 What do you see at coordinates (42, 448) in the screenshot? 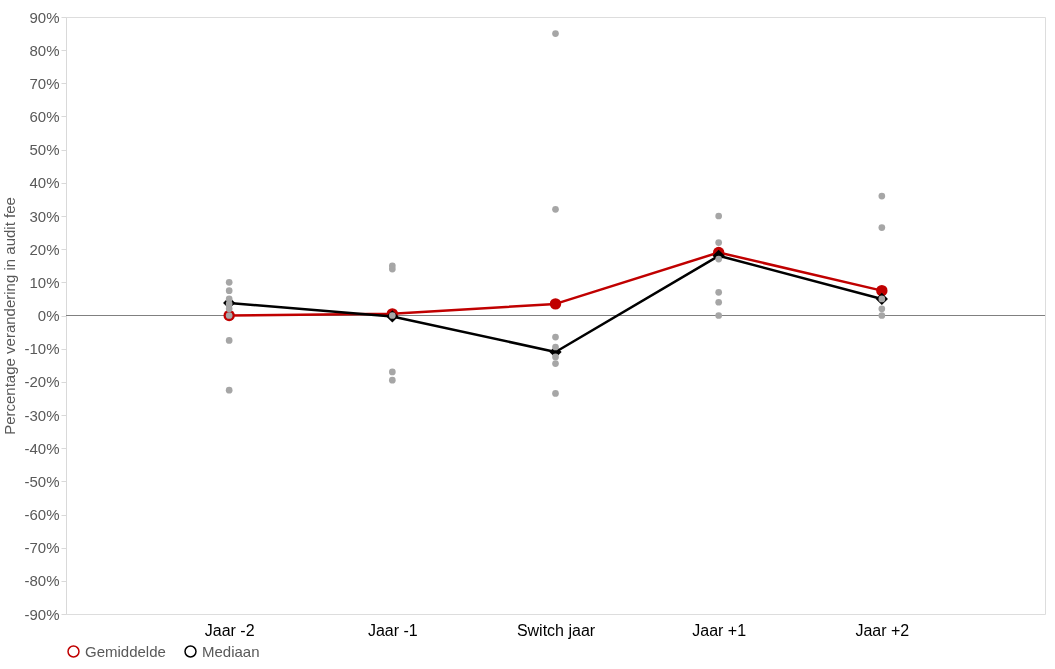
I see `y-tick-label: -40%` at bounding box center [42, 448].